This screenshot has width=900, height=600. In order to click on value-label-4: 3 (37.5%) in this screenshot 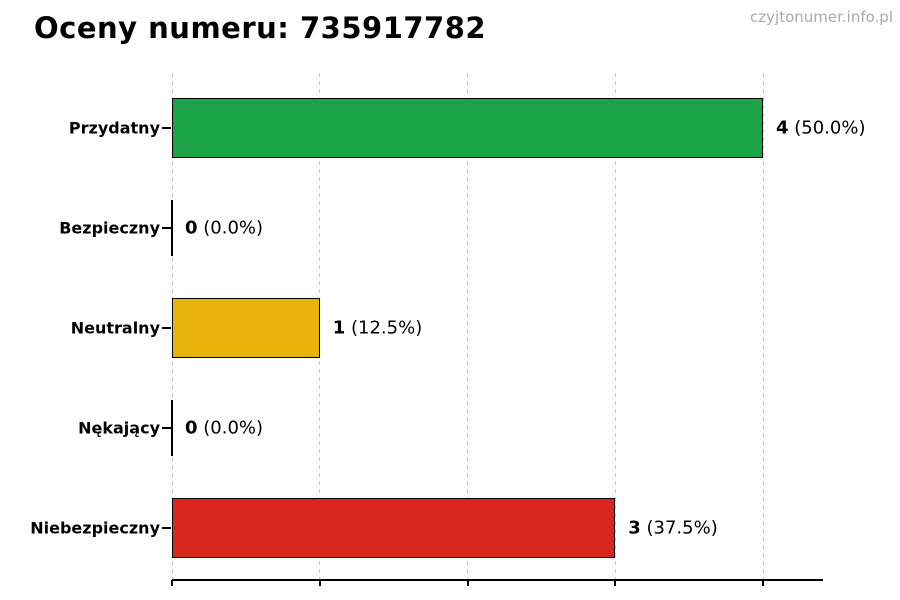, I will do `click(672, 528)`.